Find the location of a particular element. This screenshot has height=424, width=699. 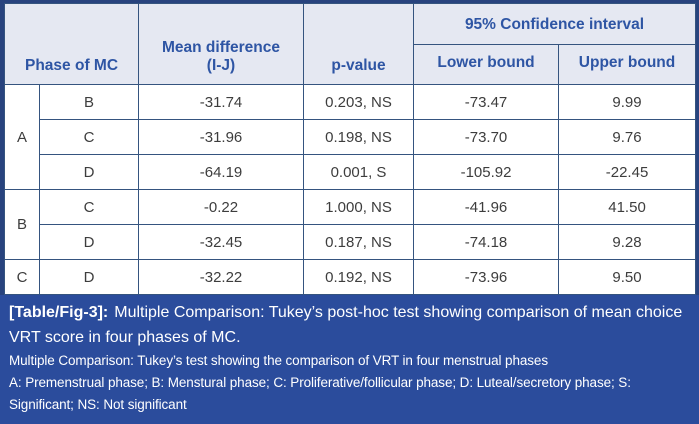

lower-bound-cell: -41.96 is located at coordinates (486, 207).